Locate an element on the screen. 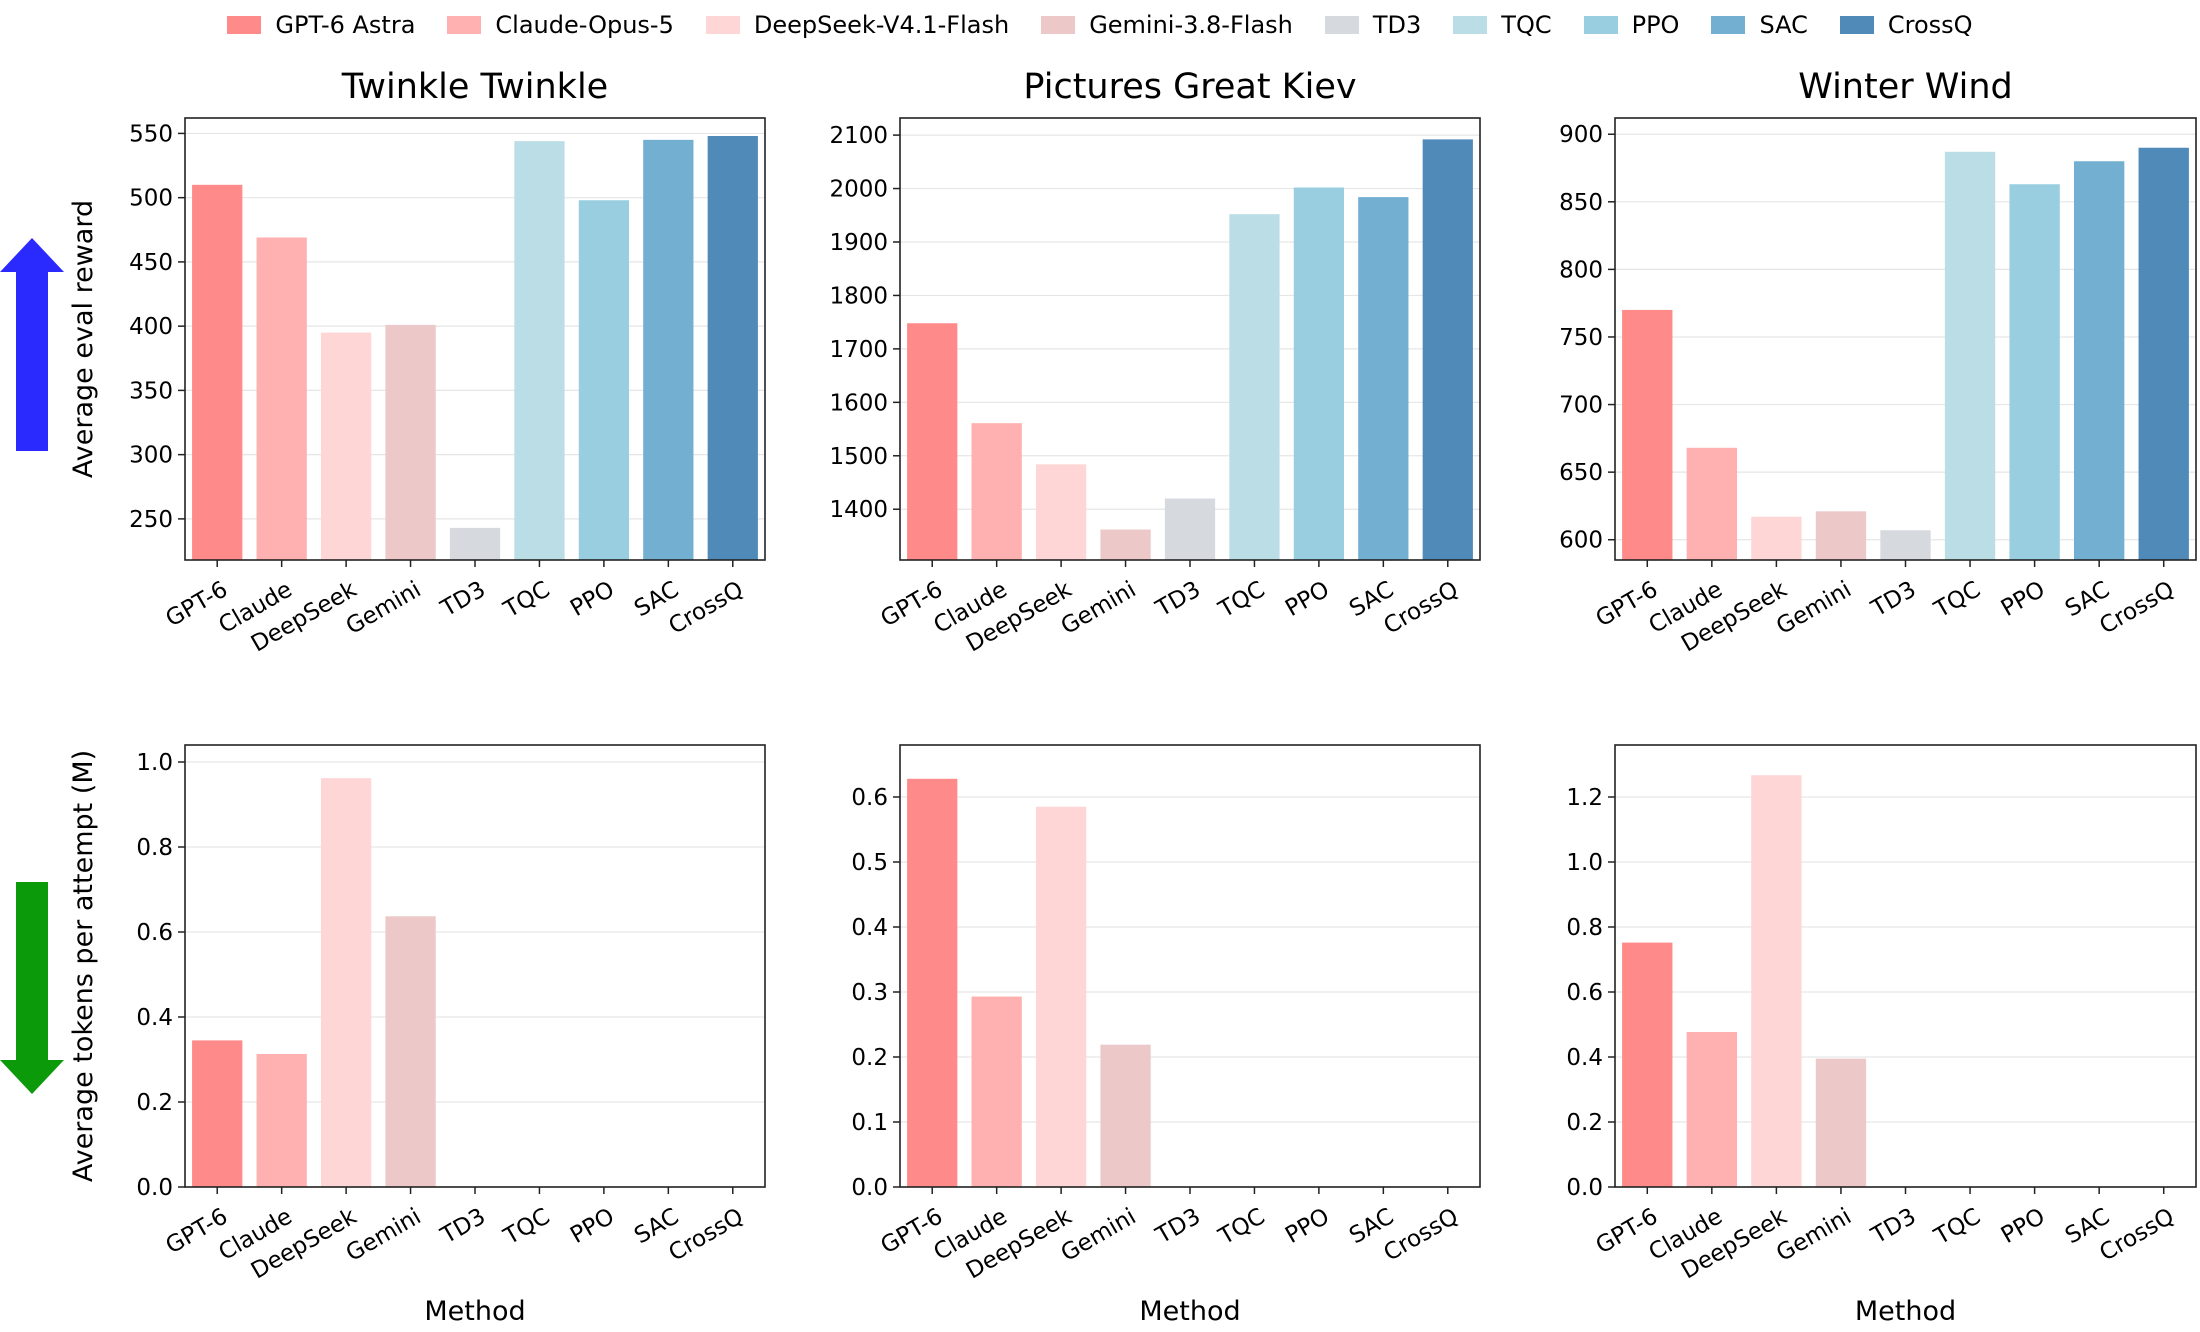  legend-item: Claude-Opus-5 is located at coordinates (560, 25).